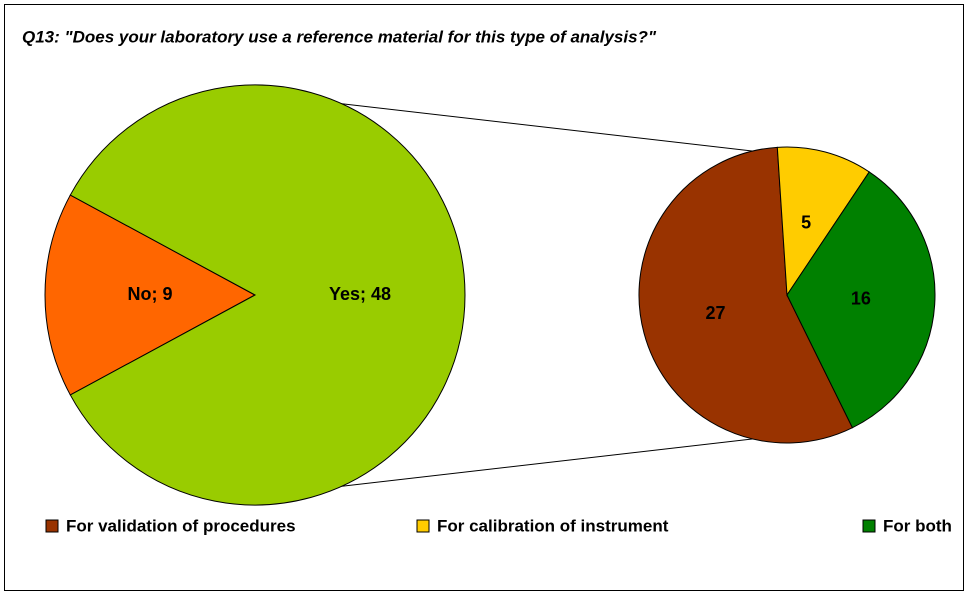 Image resolution: width=968 pixels, height=593 pixels. What do you see at coordinates (917, 525) in the screenshot?
I see `legend-label: For both` at bounding box center [917, 525].